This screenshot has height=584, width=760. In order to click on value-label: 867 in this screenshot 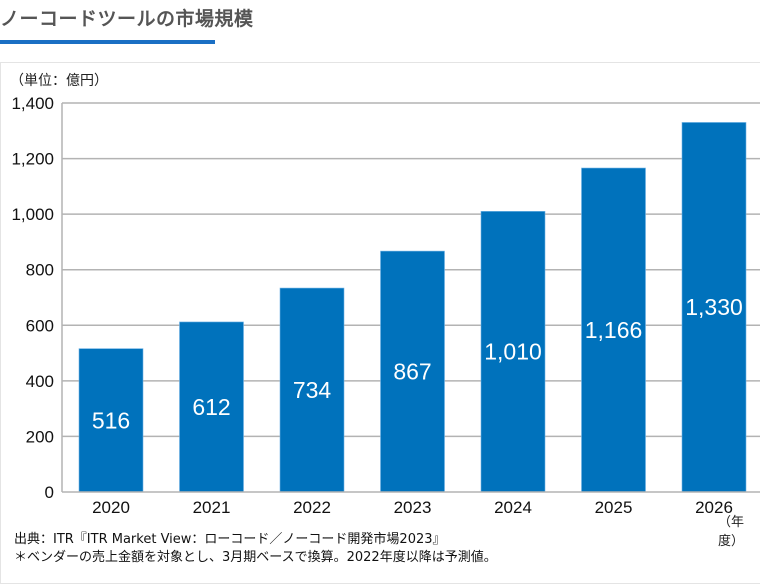, I will do `click(412, 372)`.